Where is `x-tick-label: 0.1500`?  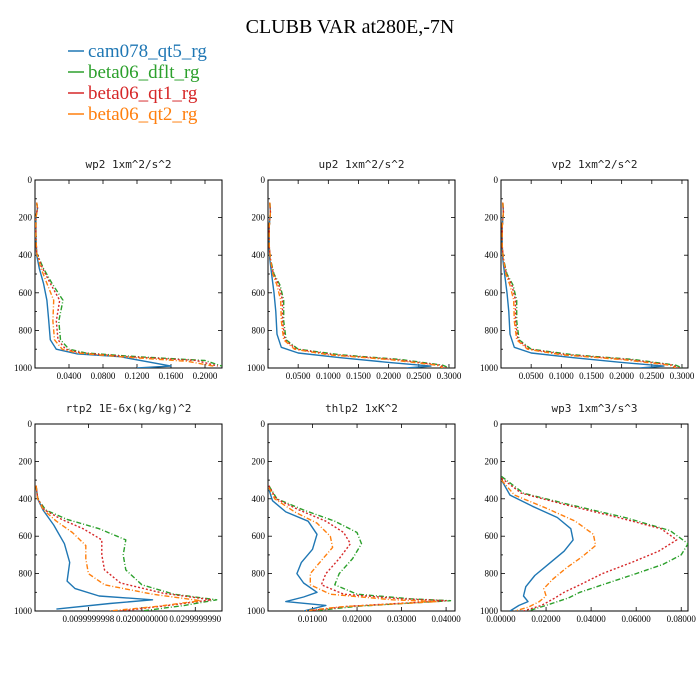 x-tick-label: 0.1500 is located at coordinates (591, 376).